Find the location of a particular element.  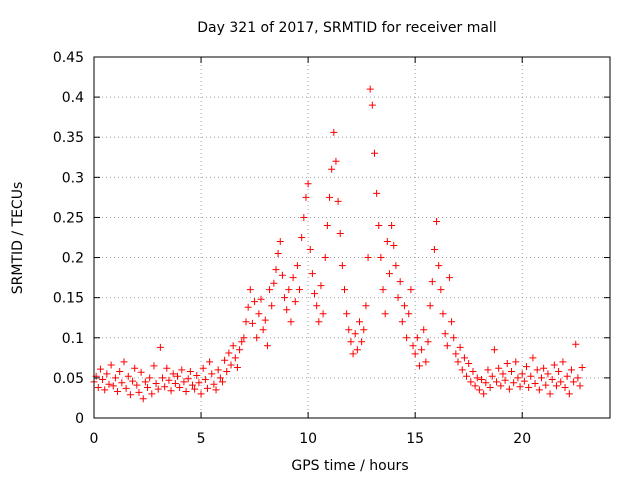

y-tick-label: 0 is located at coordinates (79, 419).